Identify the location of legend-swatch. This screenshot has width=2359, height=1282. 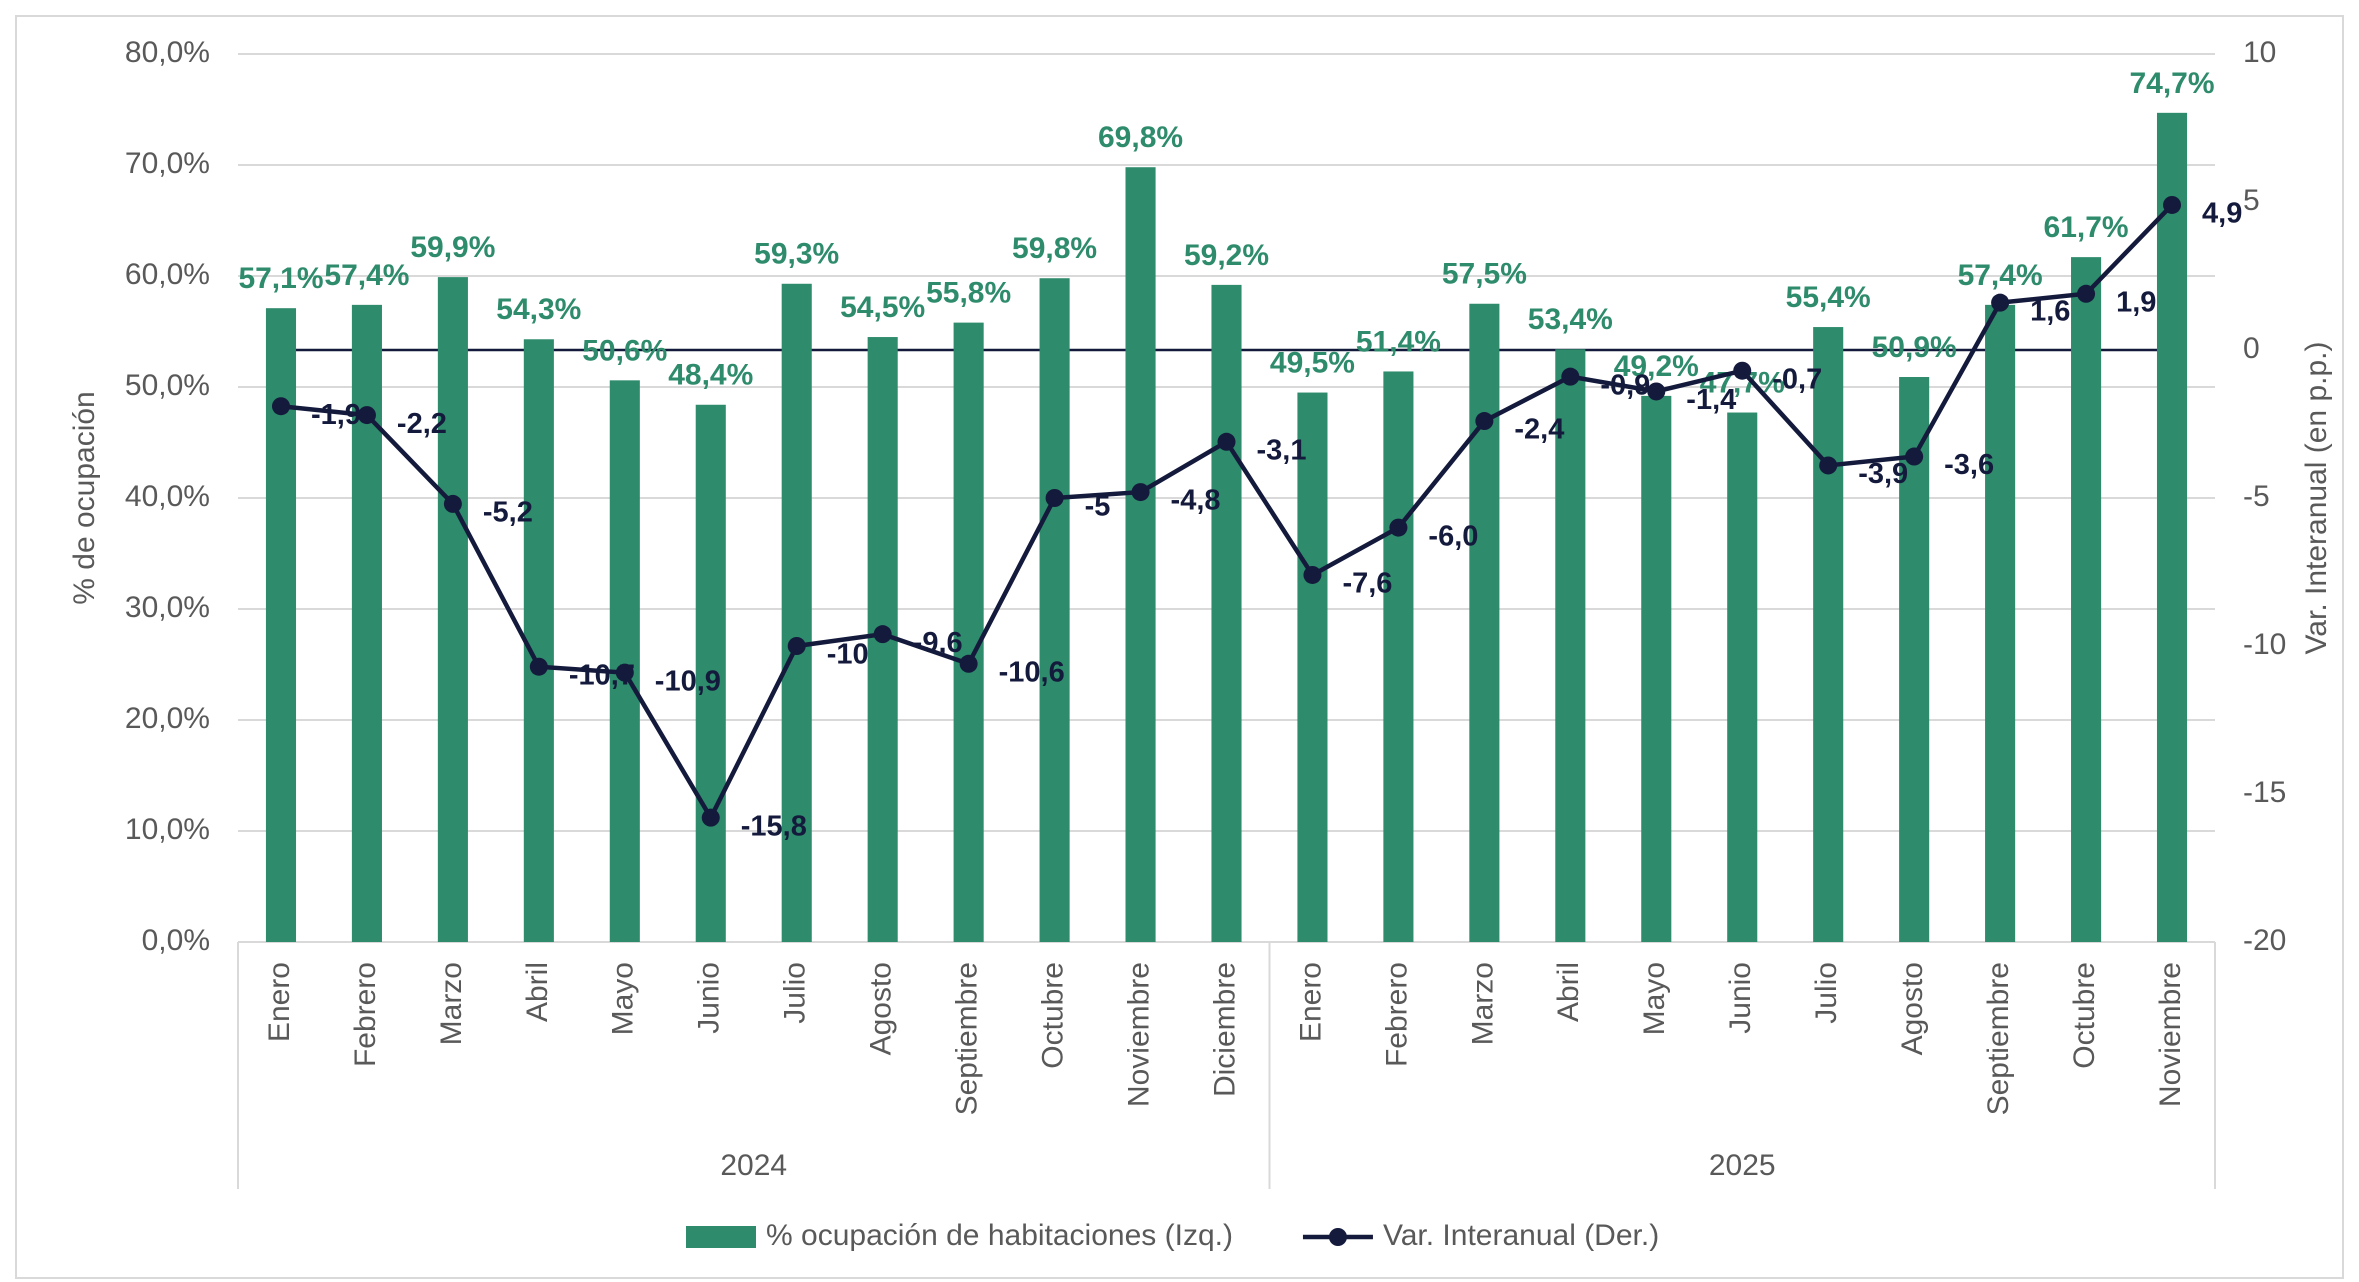
(1337, 1237).